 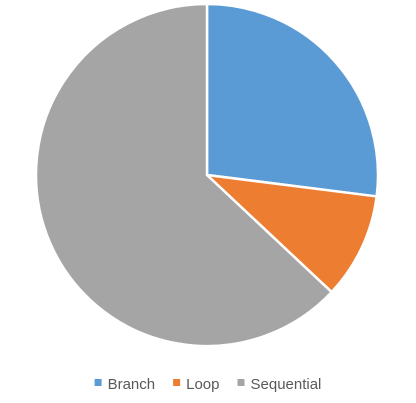 I want to click on legend-item-loop: Loop, so click(x=196, y=384).